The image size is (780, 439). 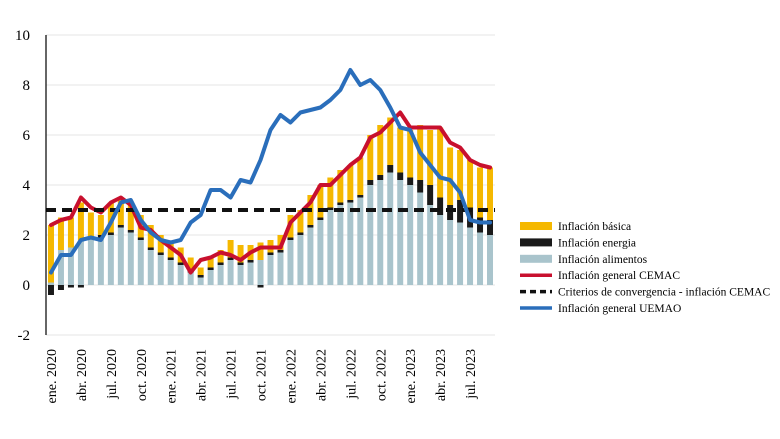 I want to click on legend-label: Inflación general CEMAC, so click(x=619, y=276).